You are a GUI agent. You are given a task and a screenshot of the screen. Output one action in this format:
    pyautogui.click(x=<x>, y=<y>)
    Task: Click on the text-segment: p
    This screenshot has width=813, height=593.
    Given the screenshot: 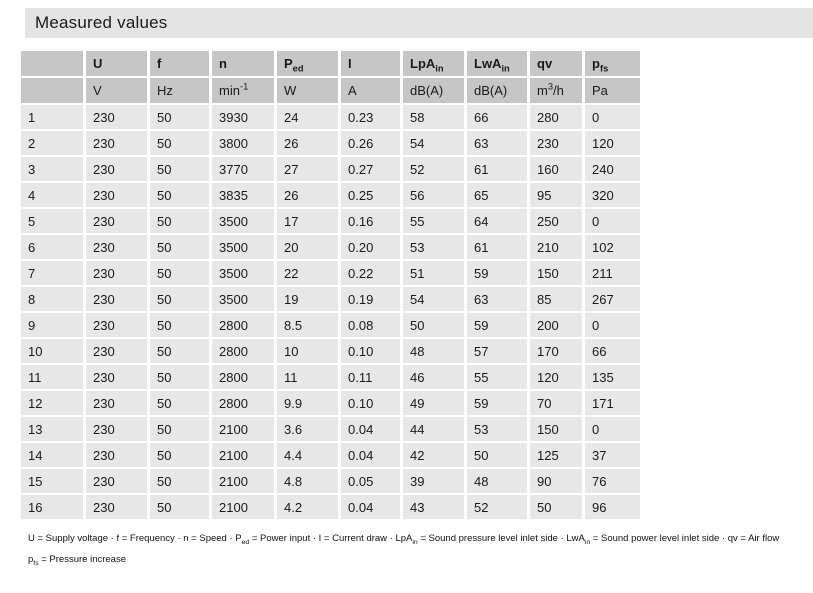 What is the action you would take?
    pyautogui.click(x=596, y=63)
    